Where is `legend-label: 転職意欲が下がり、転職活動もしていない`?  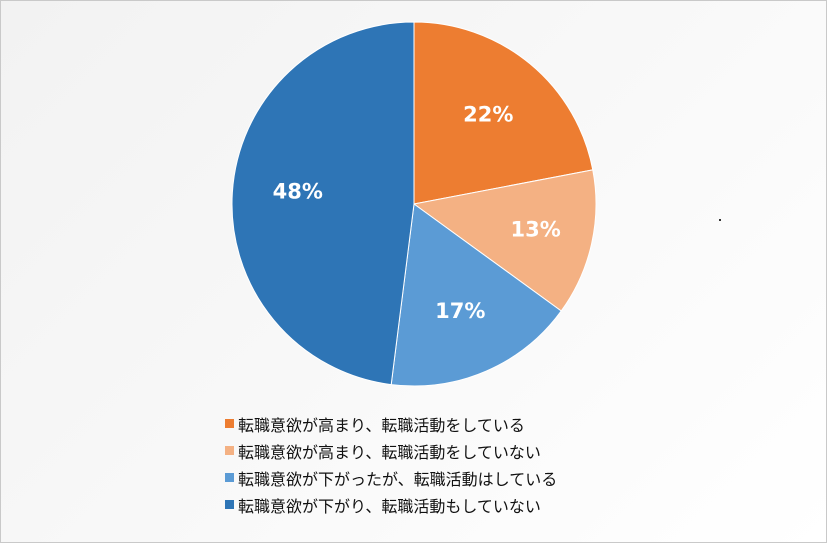
legend-label: 転職意欲が下がり、転職活動もしていない is located at coordinates (389, 506).